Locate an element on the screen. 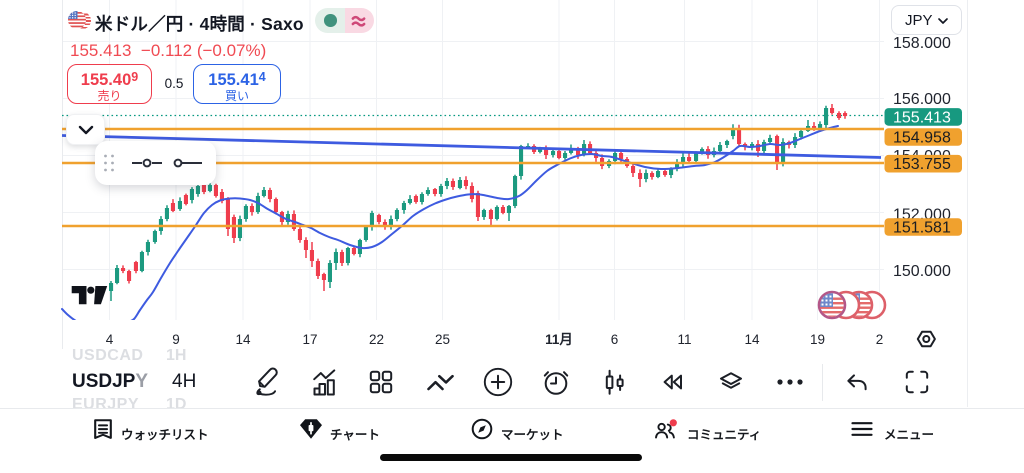 The image size is (1024, 473). svg-text: 22 is located at coordinates (376, 339).